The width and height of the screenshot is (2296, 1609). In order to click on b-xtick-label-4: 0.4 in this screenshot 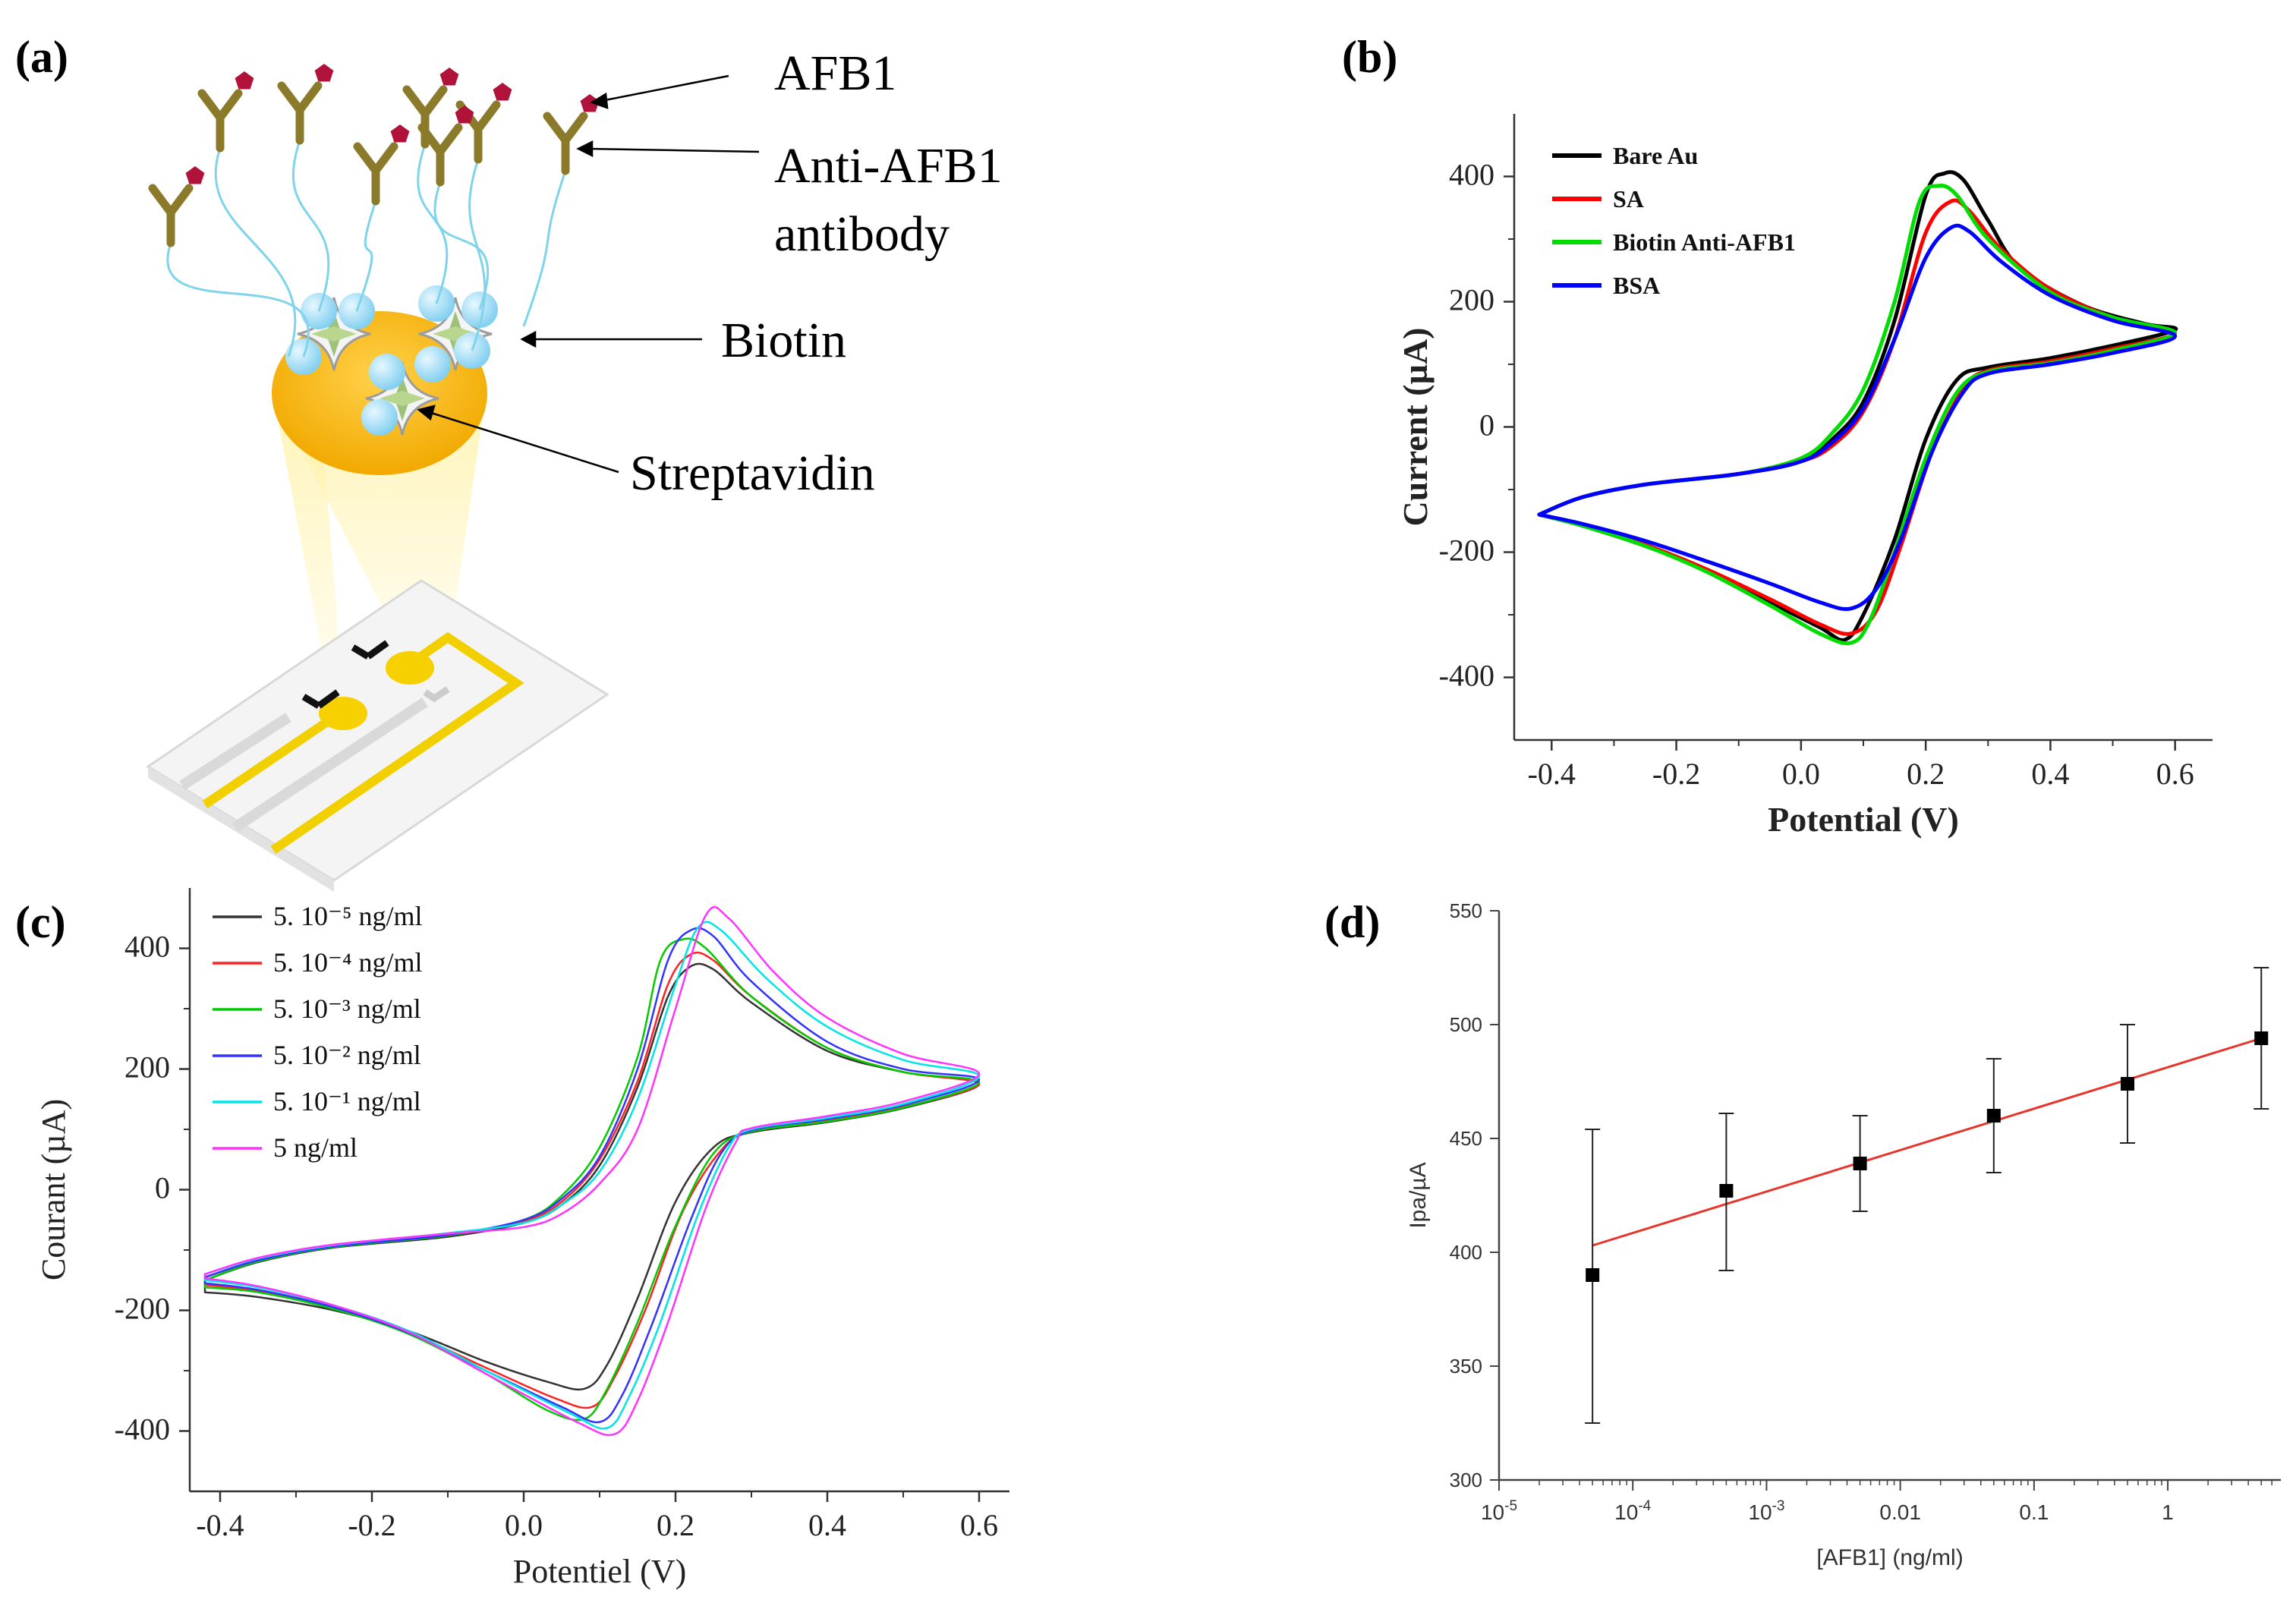, I will do `click(2050, 774)`.